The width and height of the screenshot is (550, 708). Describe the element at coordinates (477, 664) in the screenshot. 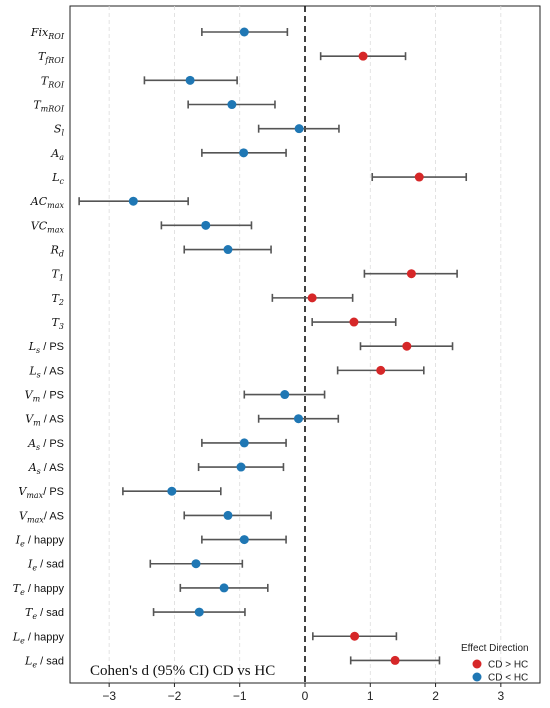

I see `legend-marker-pos` at that location.